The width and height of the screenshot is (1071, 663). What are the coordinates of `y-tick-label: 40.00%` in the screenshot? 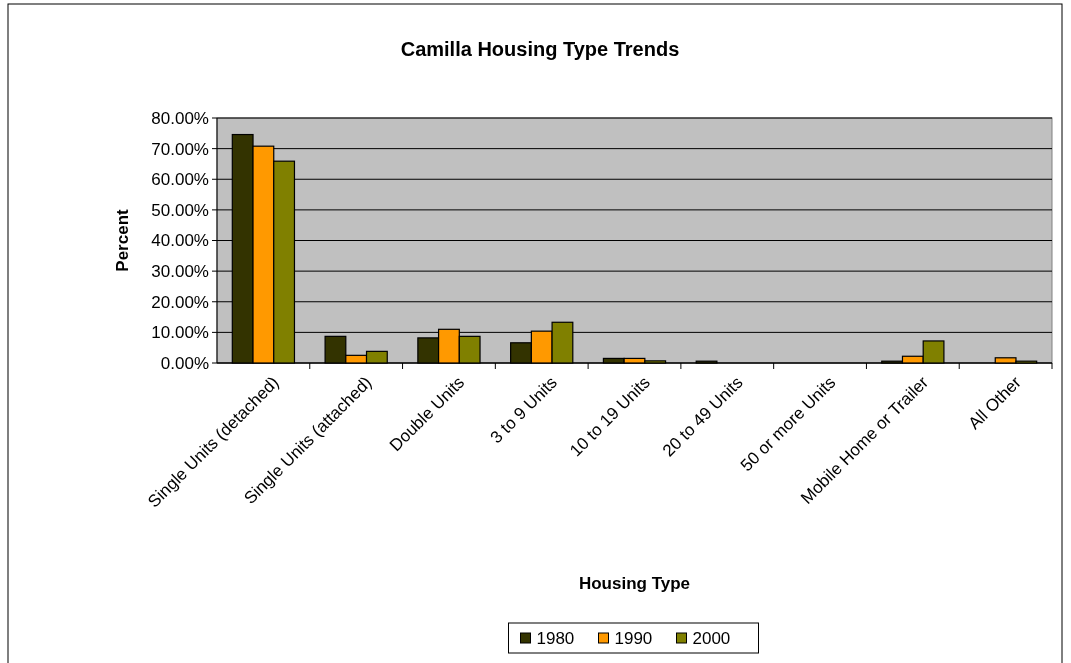 It's located at (180, 241).